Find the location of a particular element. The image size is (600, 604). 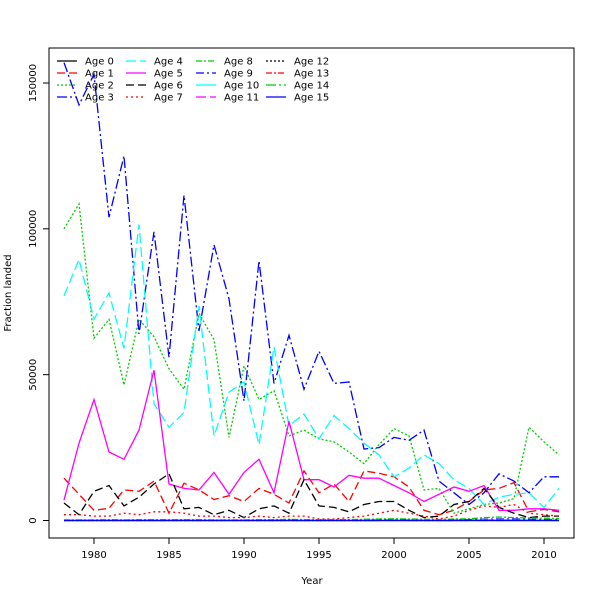

legend-label-age-7: Age 7 is located at coordinates (168, 98).